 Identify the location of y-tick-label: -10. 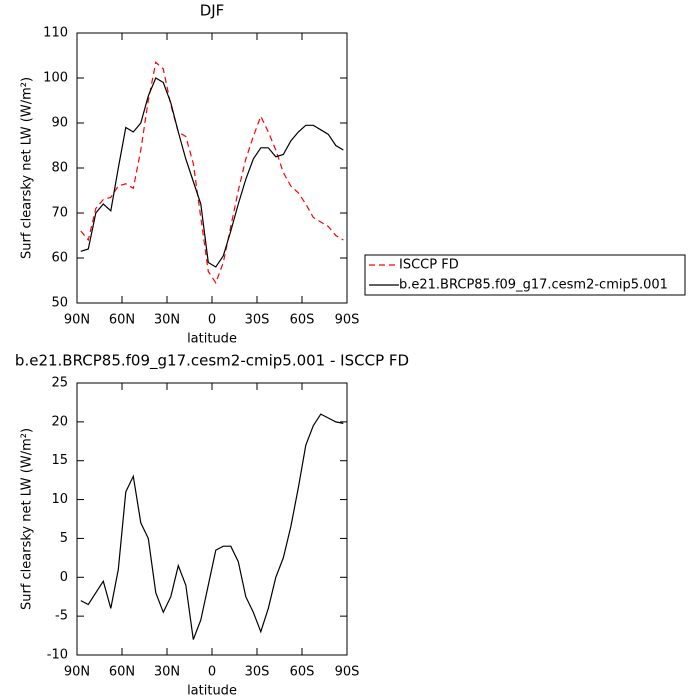
(57, 655).